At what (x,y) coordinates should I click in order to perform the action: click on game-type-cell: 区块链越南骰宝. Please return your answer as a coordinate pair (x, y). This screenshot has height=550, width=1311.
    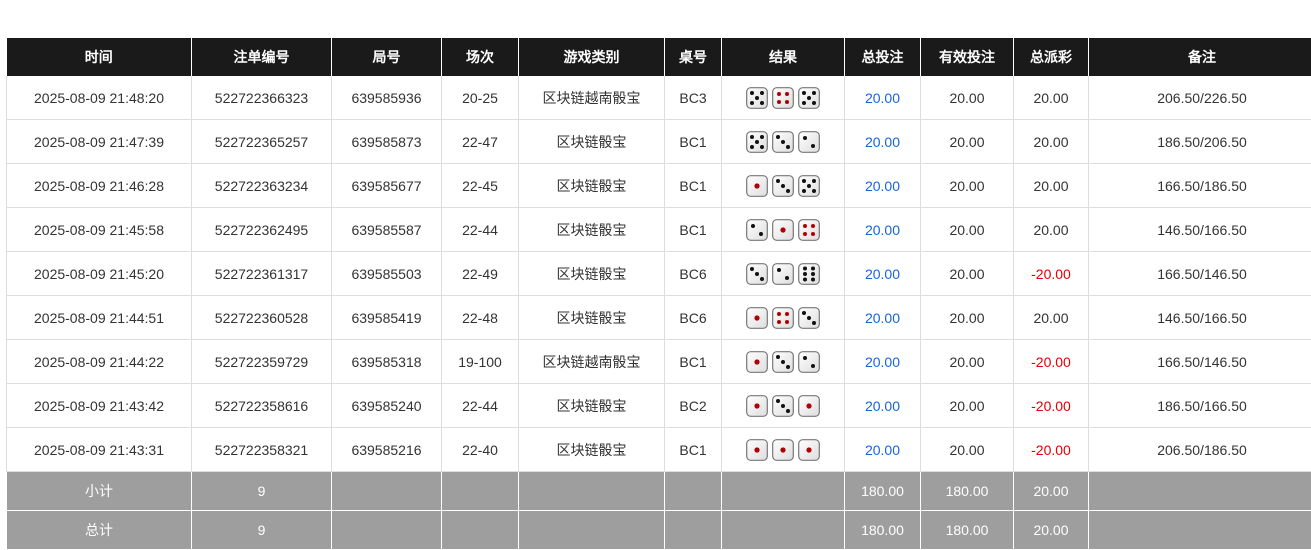
    Looking at the image, I should click on (592, 98).